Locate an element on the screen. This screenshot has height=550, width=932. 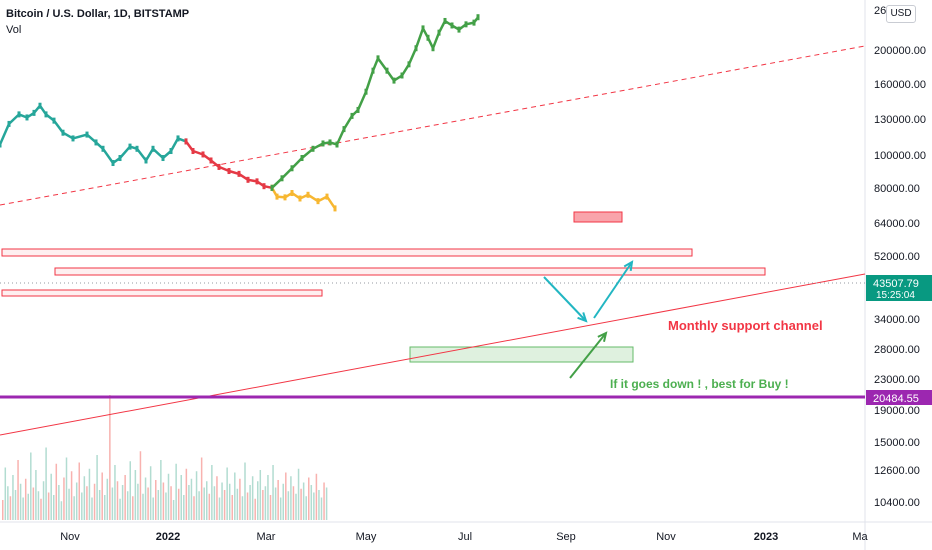
current-price-tag is located at coordinates (899, 288).